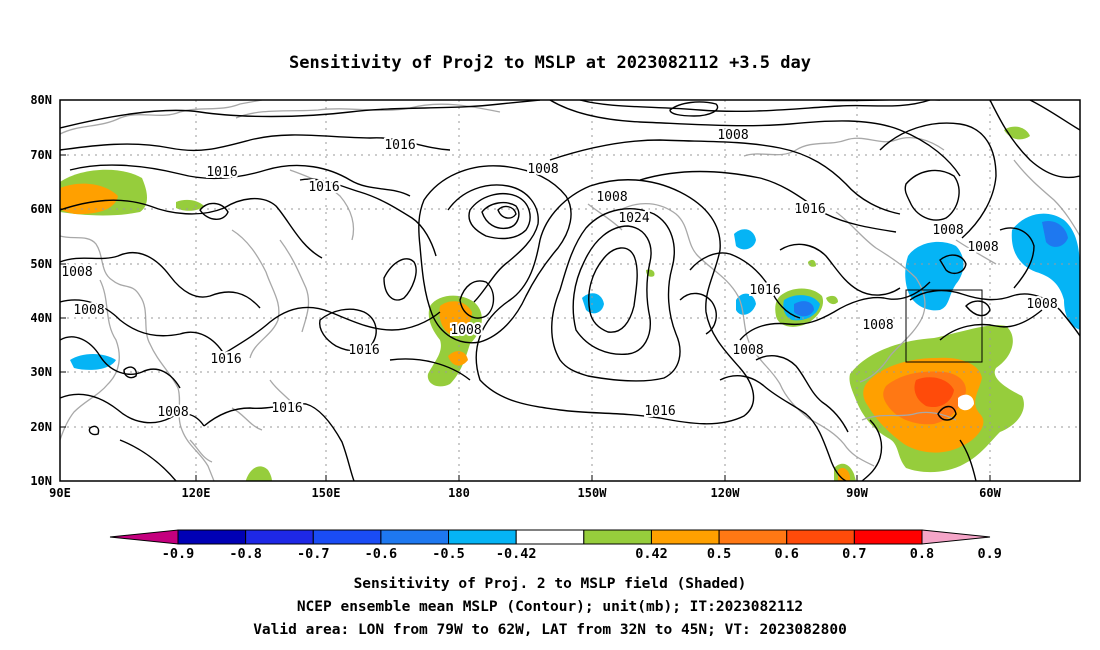  Describe the element at coordinates (857, 493) in the screenshot. I see `lon-label: 90W` at that location.